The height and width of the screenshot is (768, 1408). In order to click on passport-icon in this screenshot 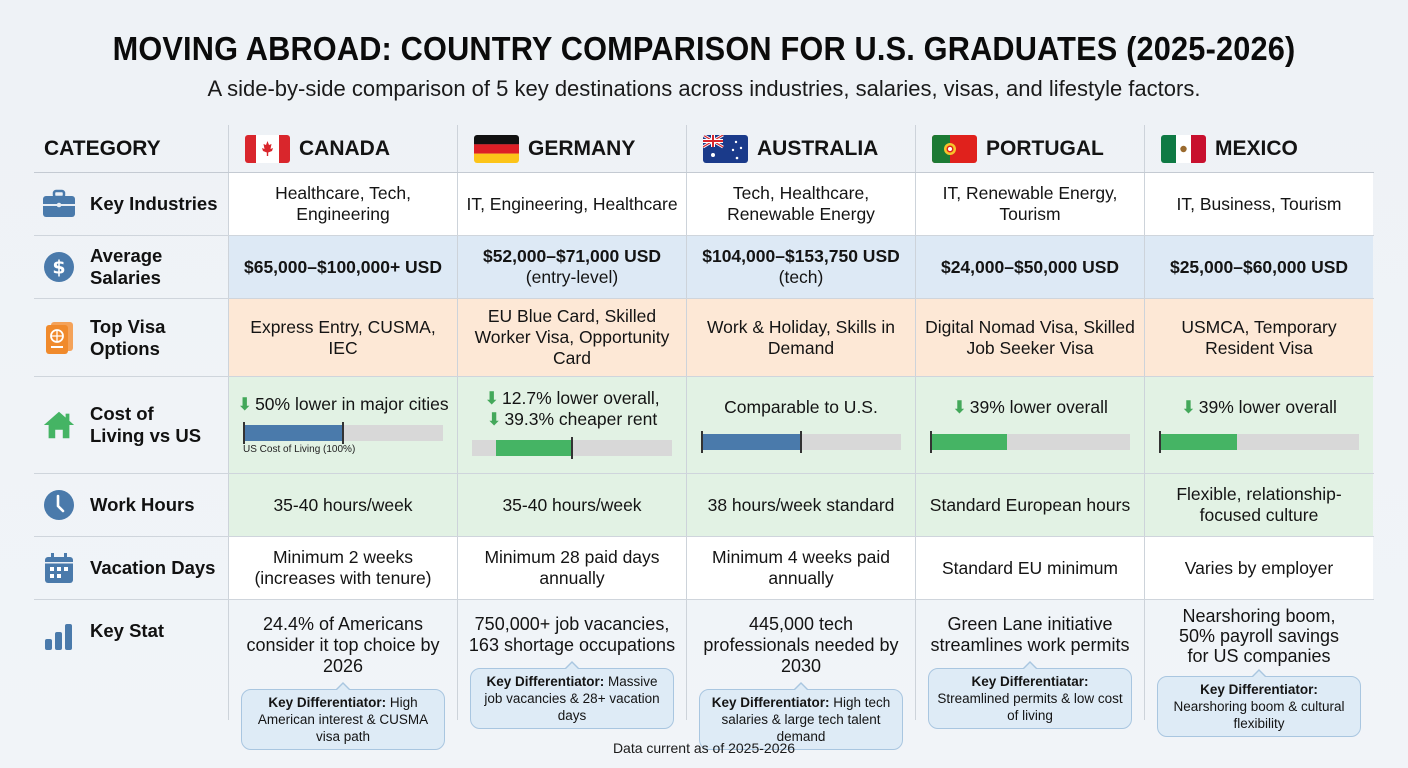, I will do `click(59, 338)`.